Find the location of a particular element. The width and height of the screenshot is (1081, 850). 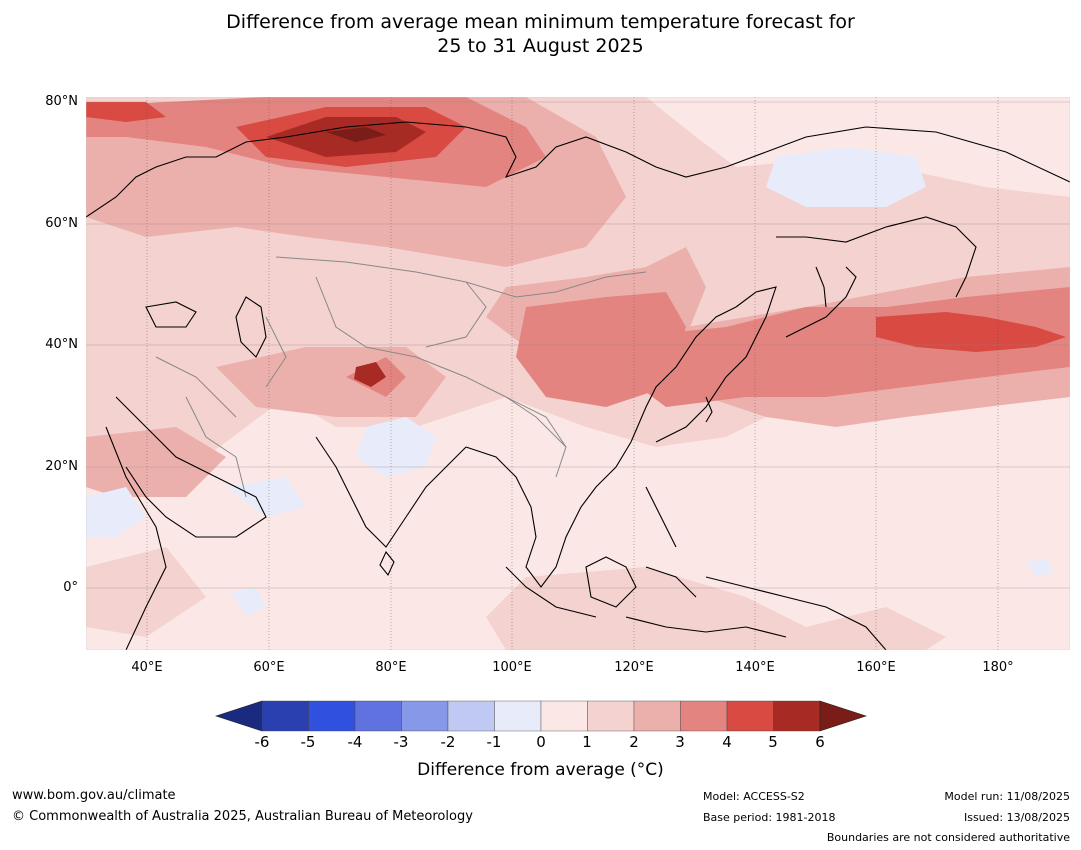

lon-label-120e: 120°E is located at coordinates (634, 667).